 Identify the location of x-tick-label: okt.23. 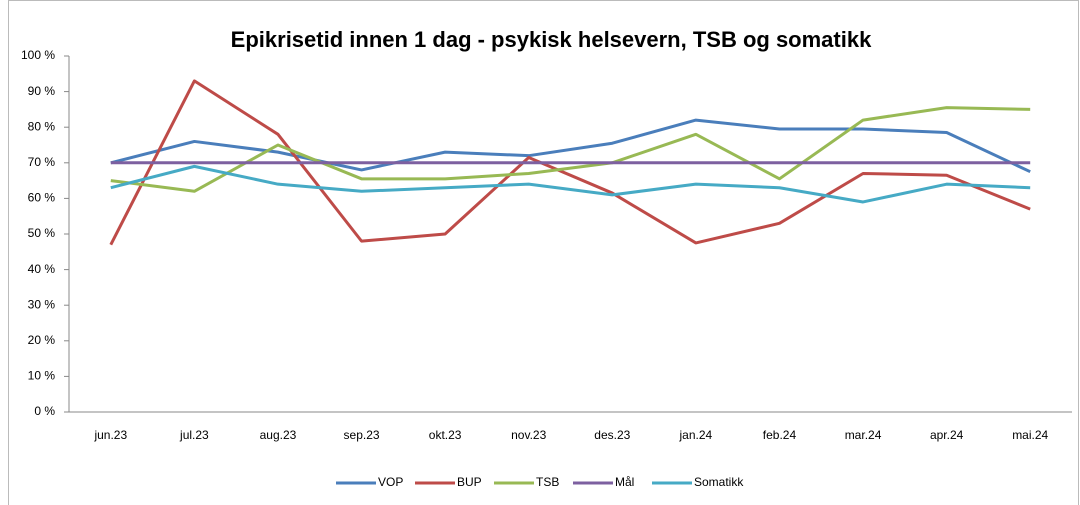
(445, 435).